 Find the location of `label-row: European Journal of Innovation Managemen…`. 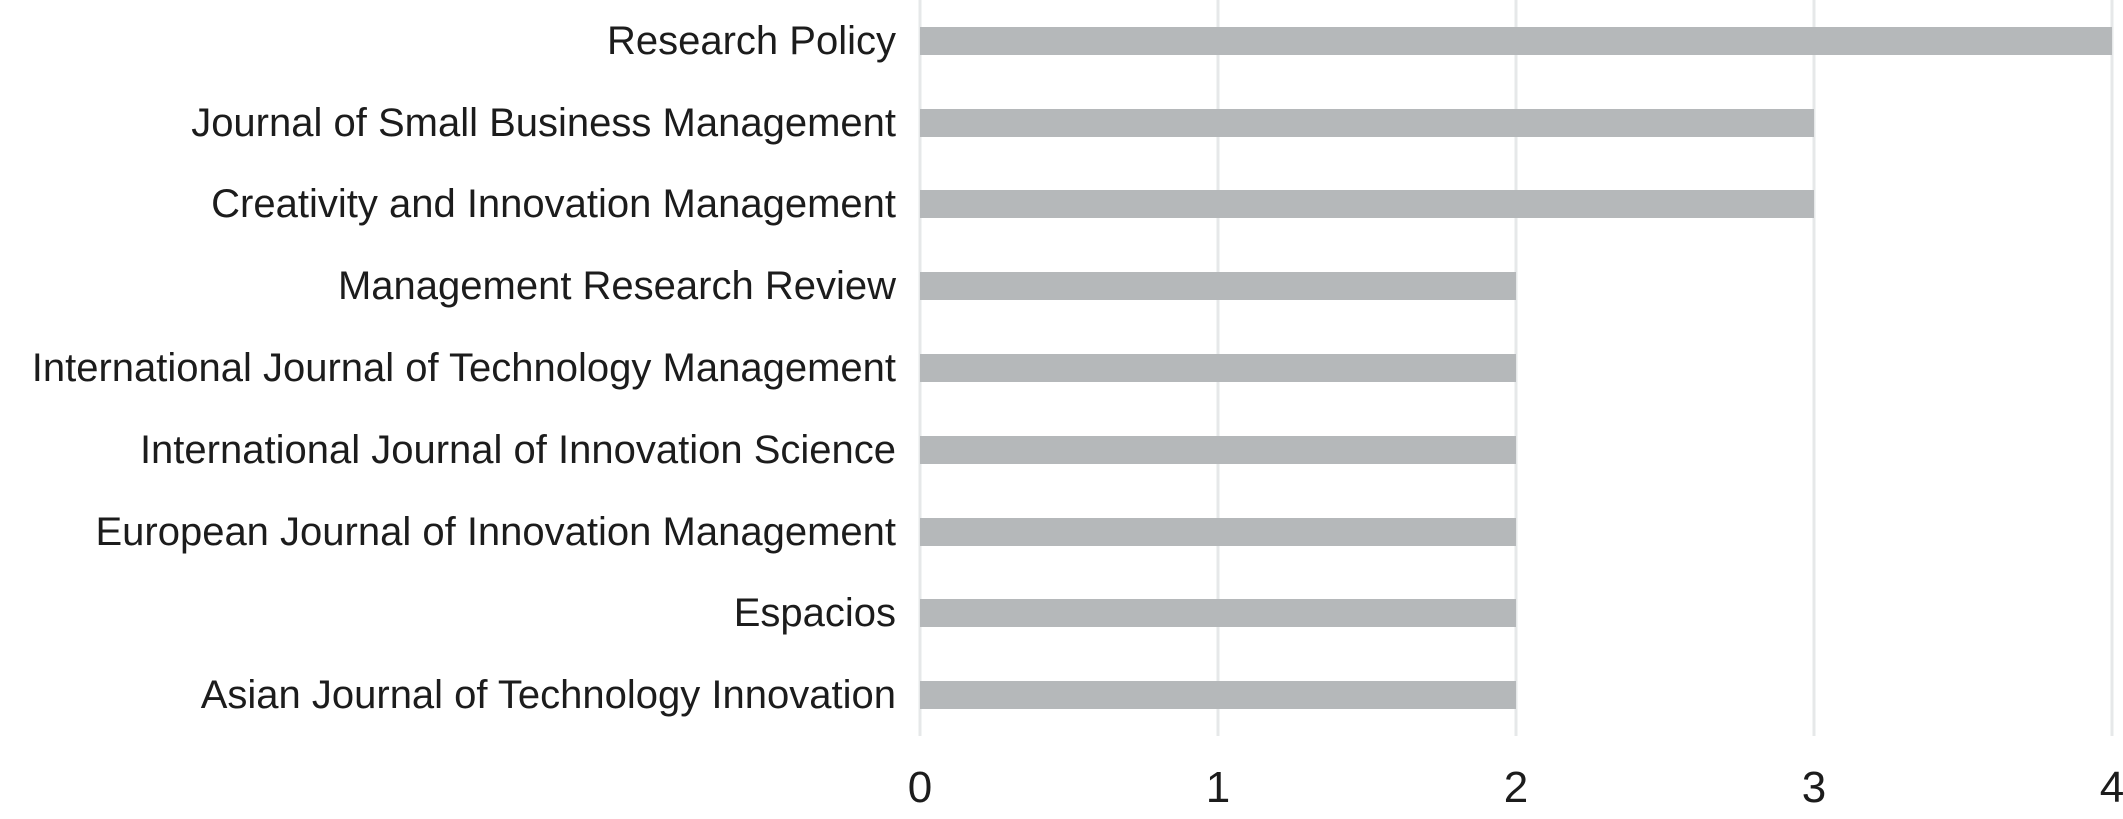

label-row: European Journal of Innovation Managemen… is located at coordinates (448, 532).